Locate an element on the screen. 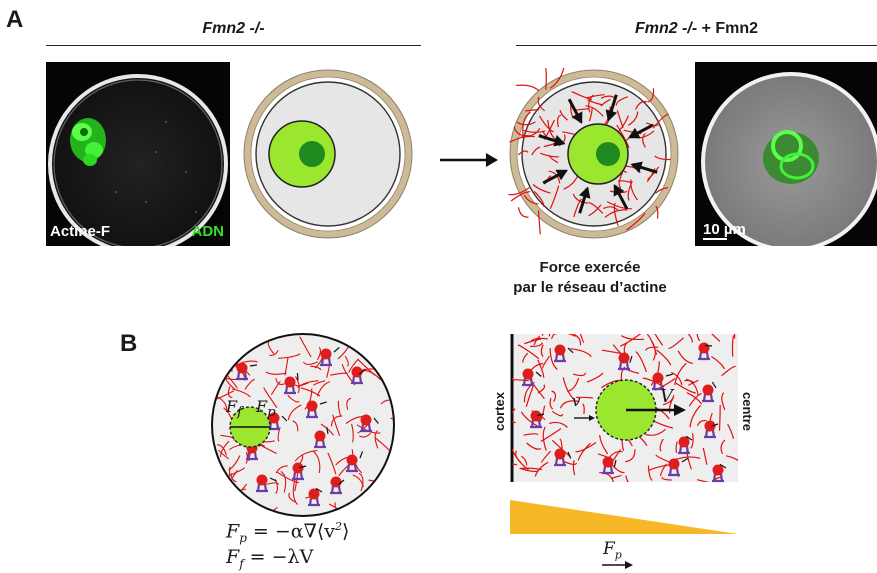 This screenshot has height=573, width=877. right-title-plain: + Fmn2 is located at coordinates (728, 28).